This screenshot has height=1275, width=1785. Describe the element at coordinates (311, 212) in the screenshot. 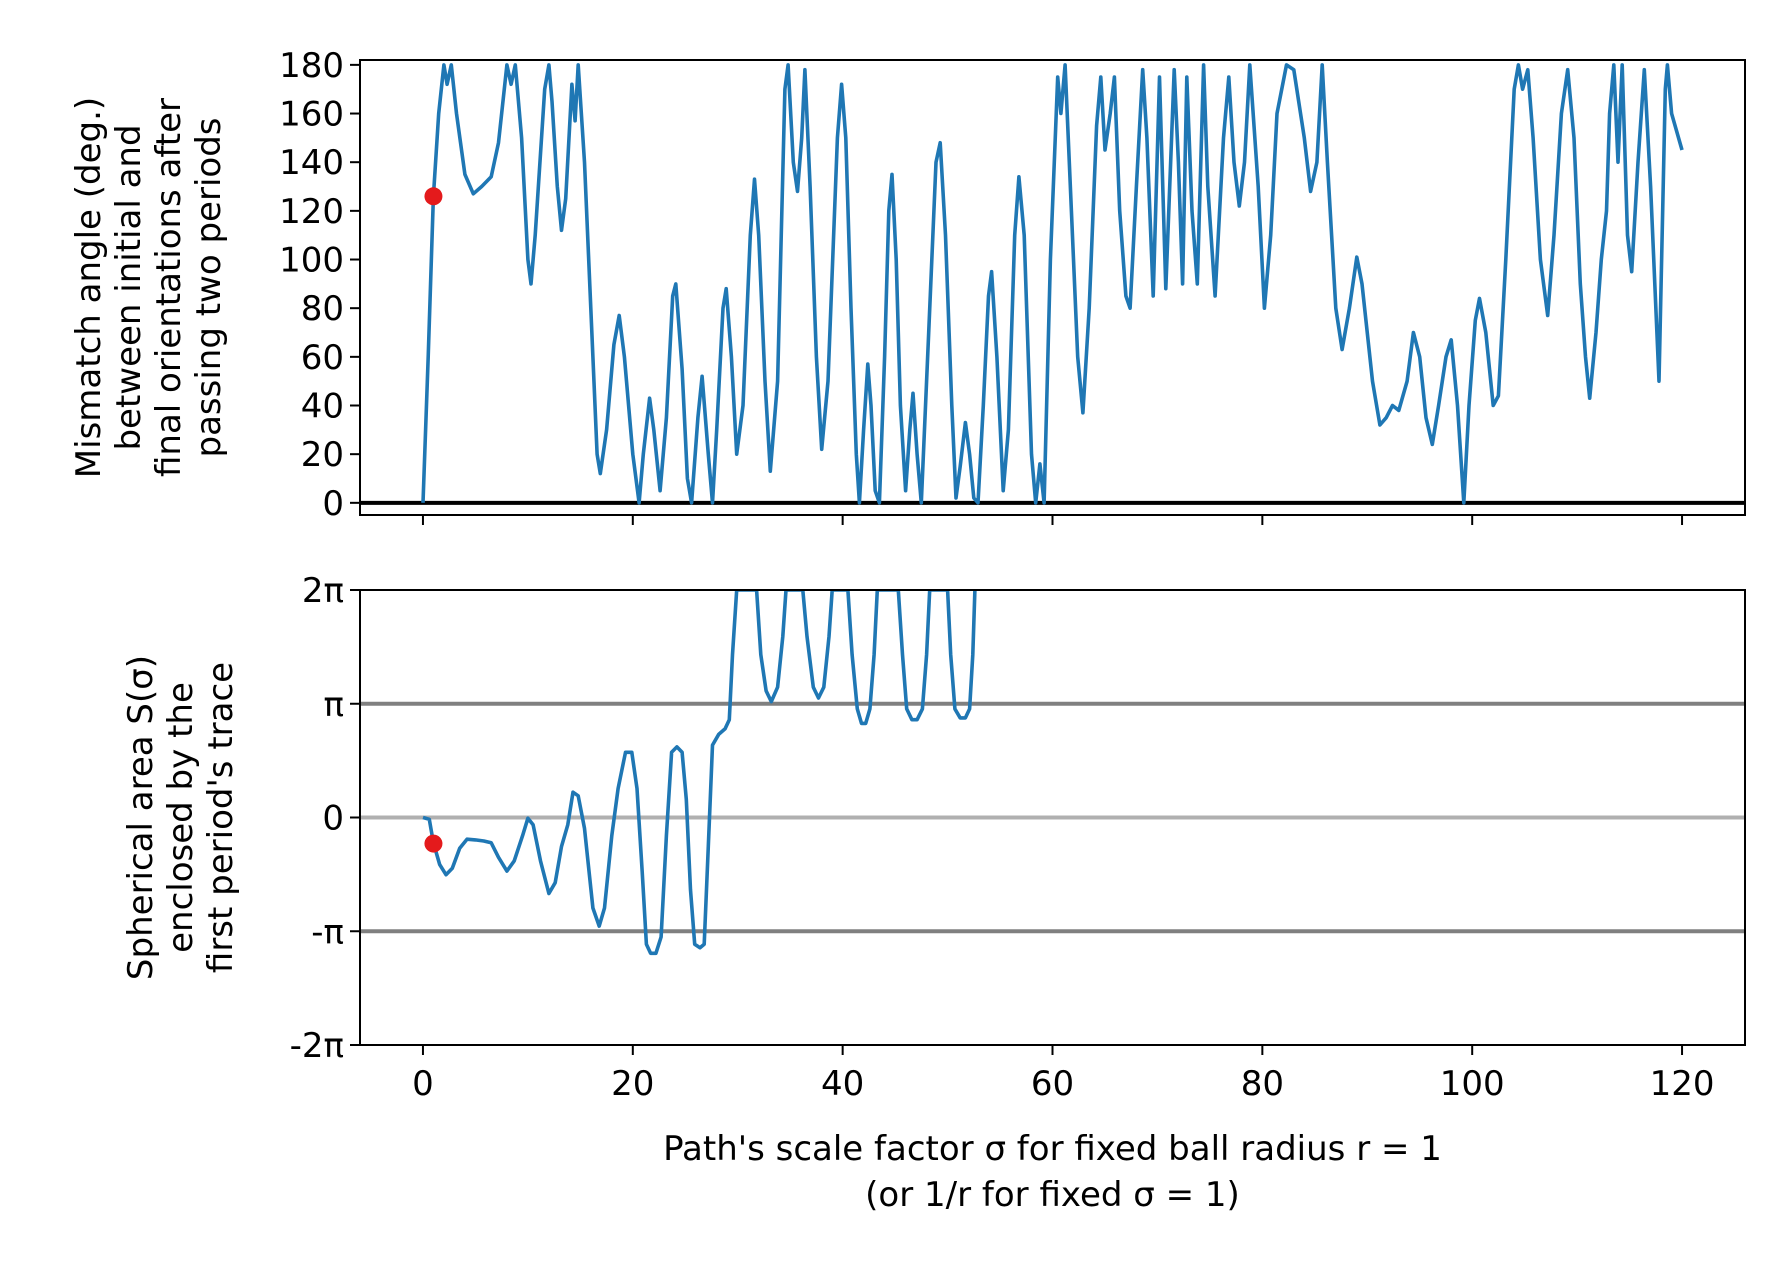

I see `y-tick-label: 120` at that location.